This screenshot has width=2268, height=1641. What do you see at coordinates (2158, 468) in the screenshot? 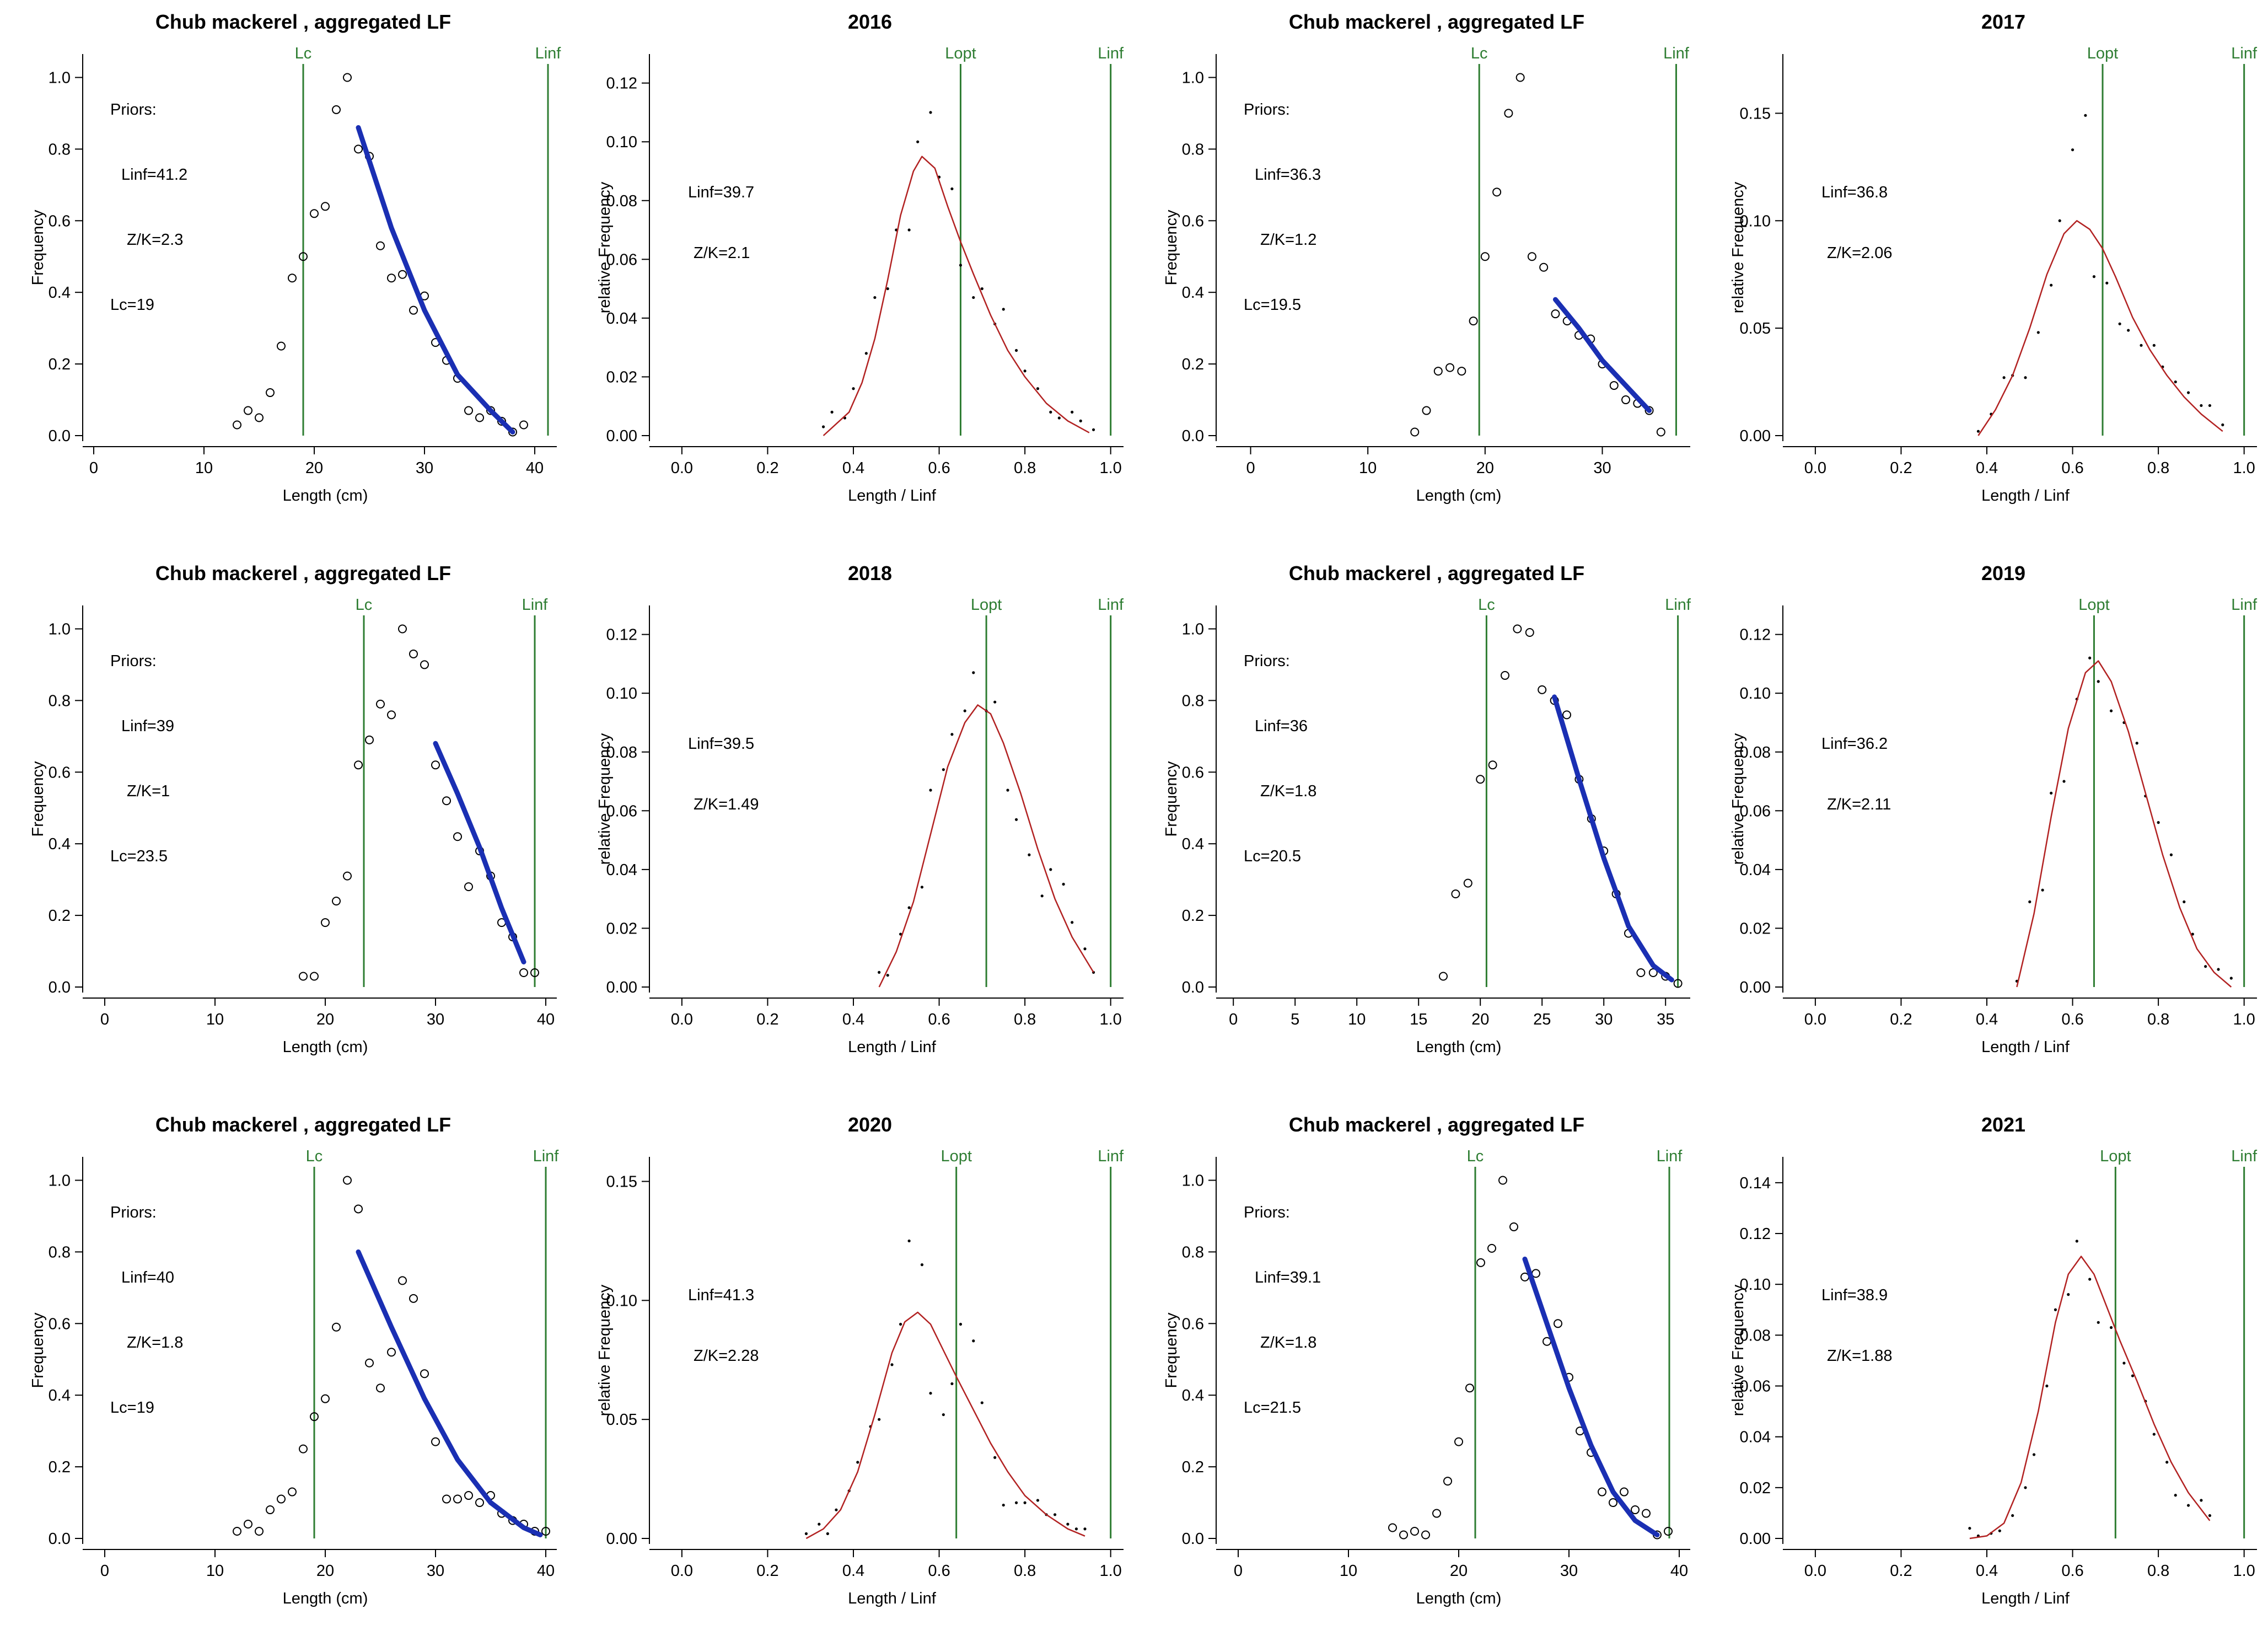
I see `x-tick-label: 0.8` at bounding box center [2158, 468].